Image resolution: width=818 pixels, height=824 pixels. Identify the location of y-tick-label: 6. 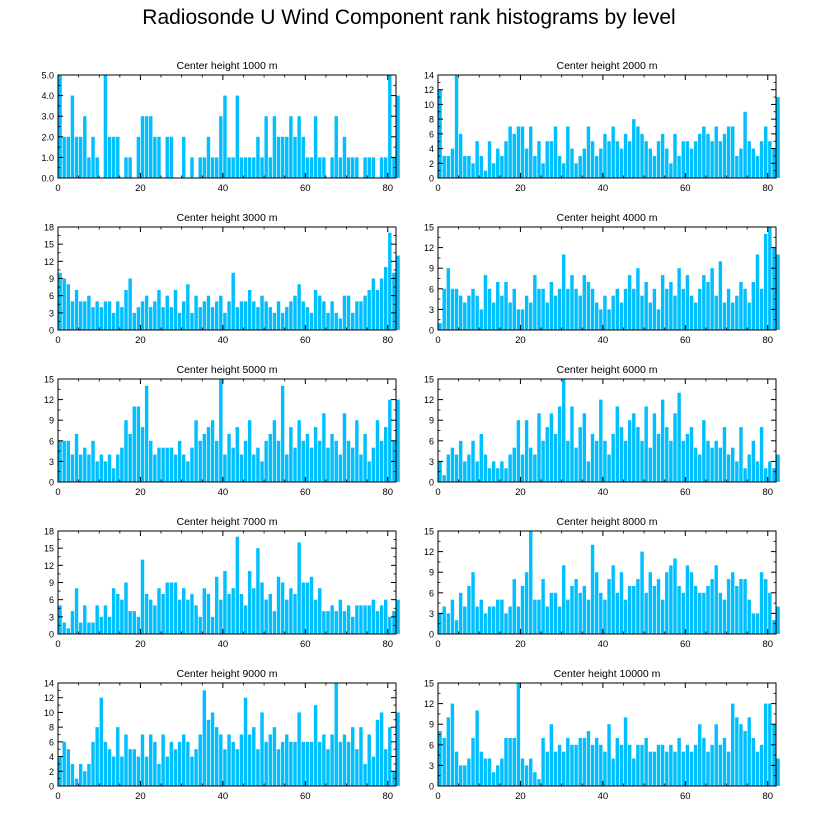
(51, 600).